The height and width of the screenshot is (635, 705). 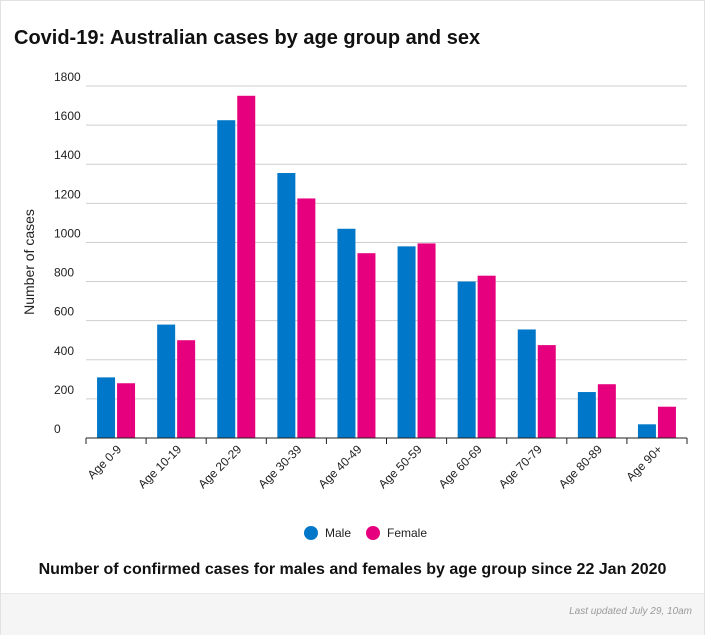 What do you see at coordinates (67, 233) in the screenshot?
I see `y-tick-label: 1000` at bounding box center [67, 233].